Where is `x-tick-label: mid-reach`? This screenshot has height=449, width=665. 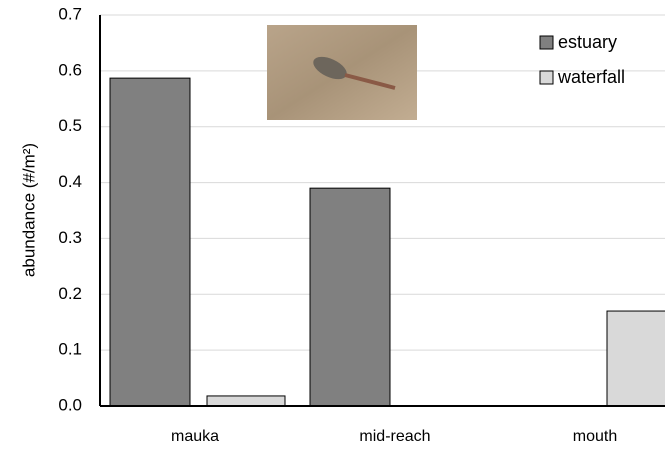
x-tick-label: mid-reach is located at coordinates (394, 436).